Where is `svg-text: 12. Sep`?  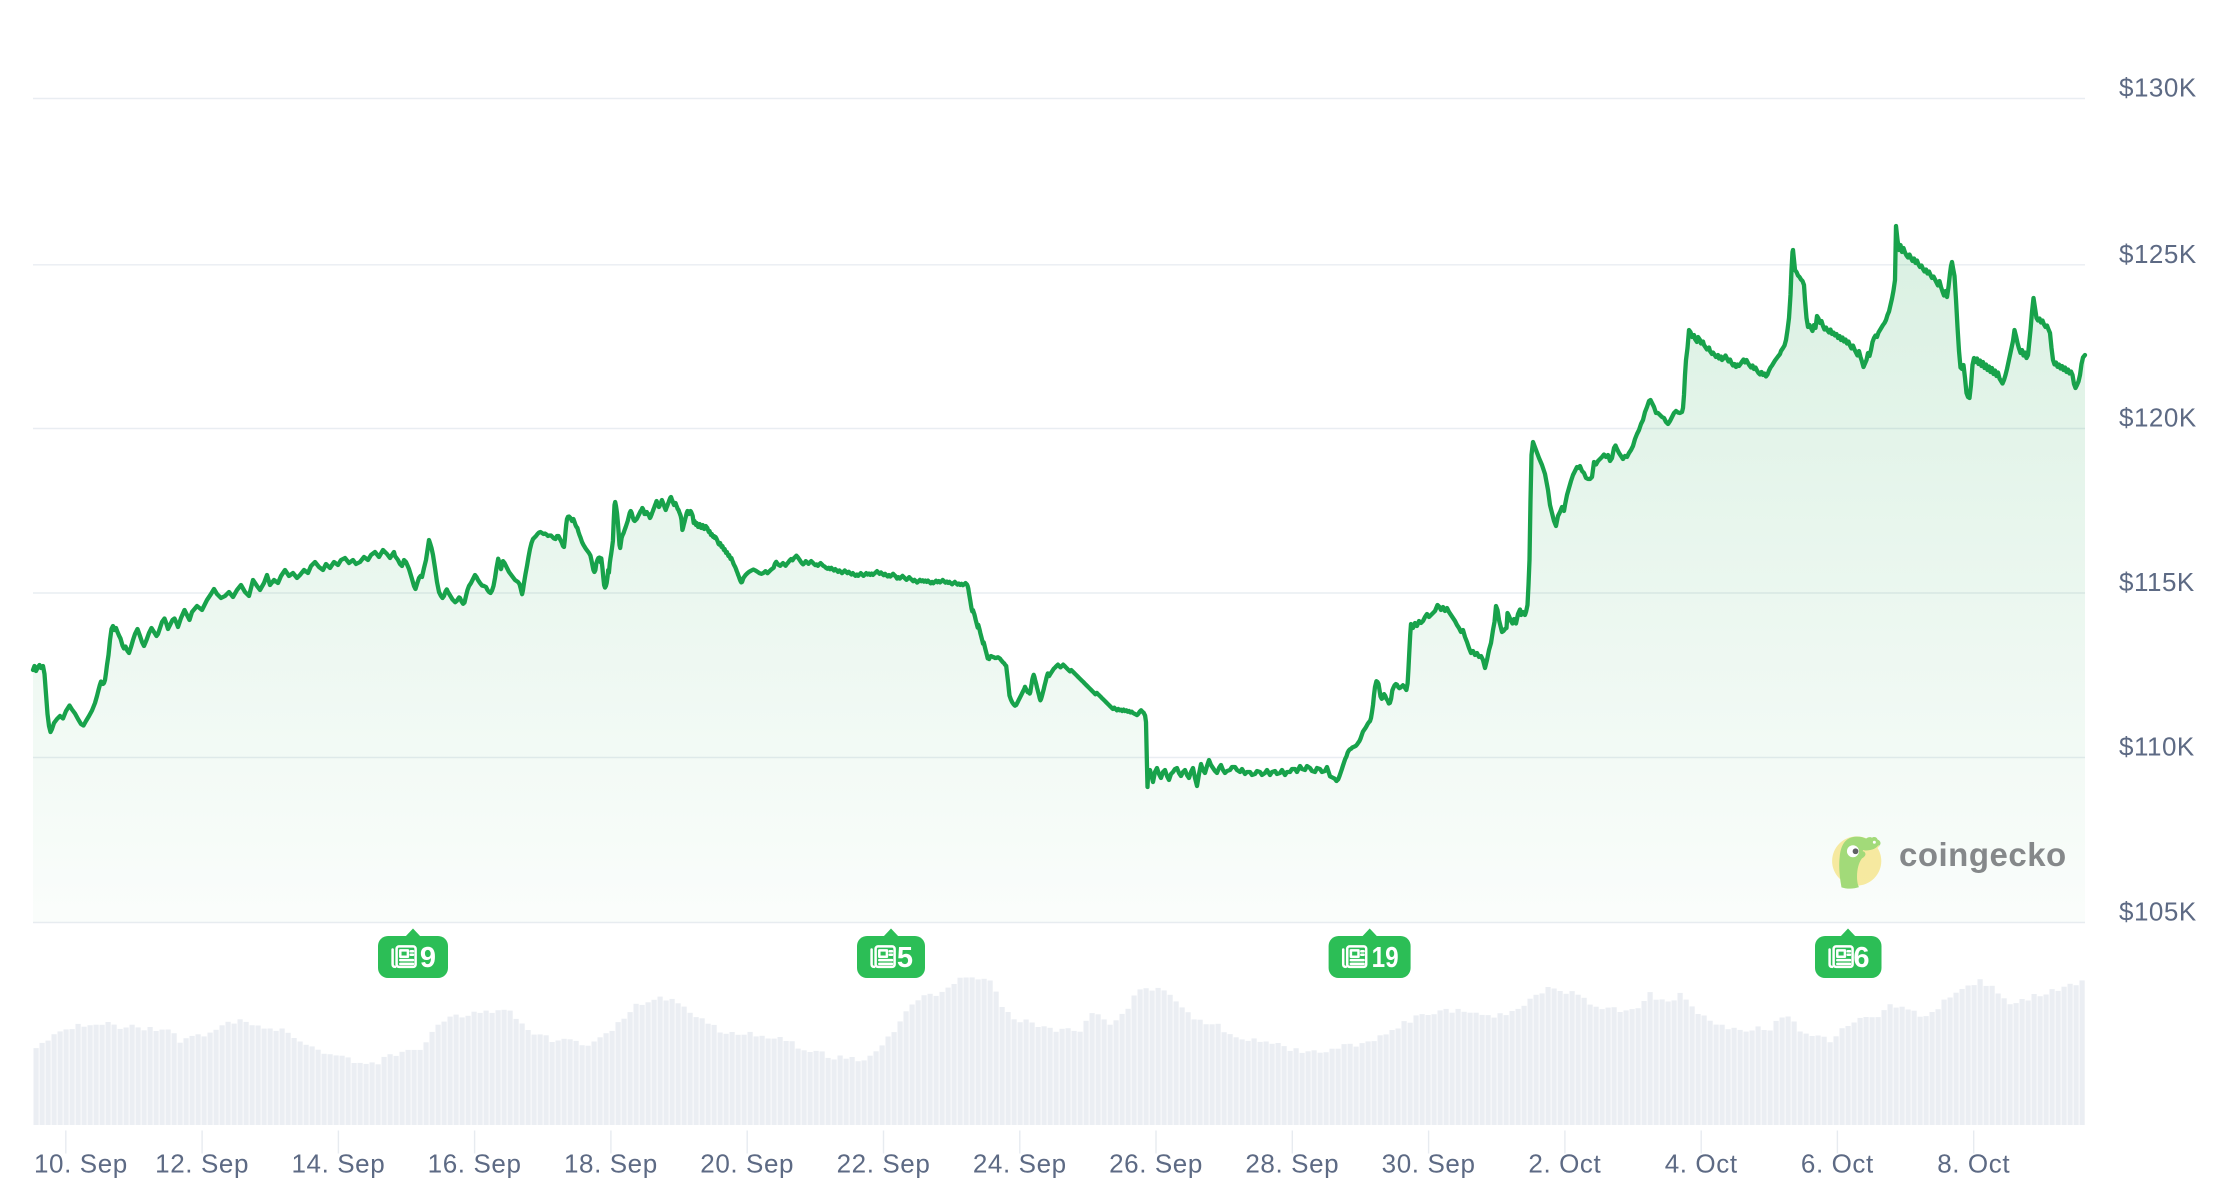 svg-text: 12. Sep is located at coordinates (202, 1164).